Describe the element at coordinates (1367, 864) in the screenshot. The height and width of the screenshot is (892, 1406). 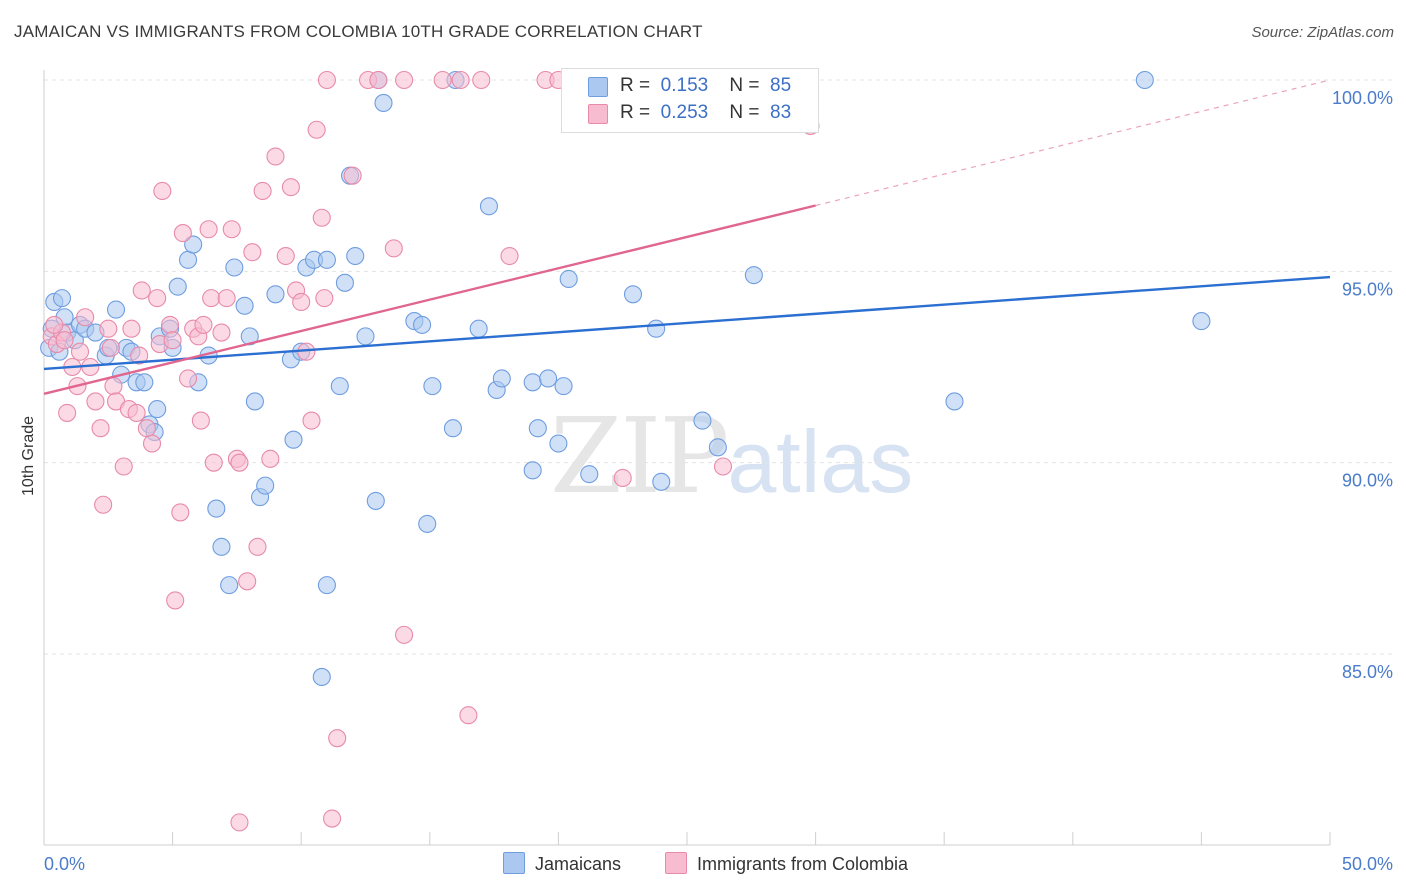
I see `x-tick-label-max: 50.0%` at that location.